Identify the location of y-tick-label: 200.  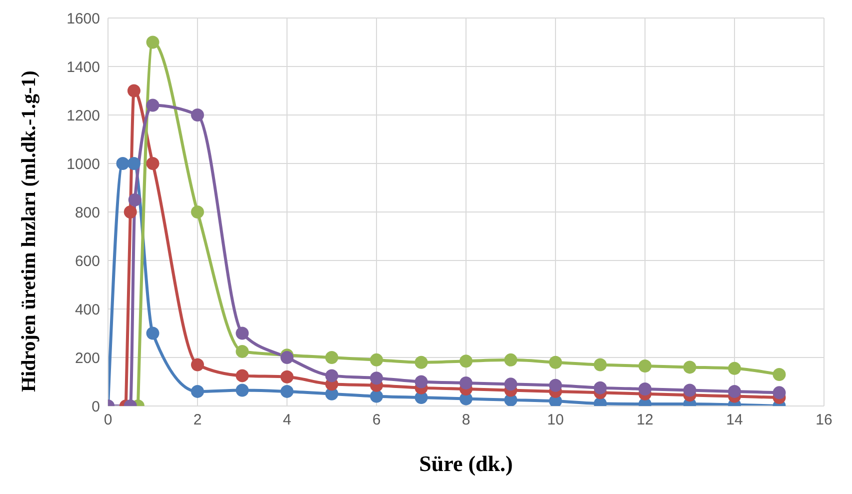
(87, 358).